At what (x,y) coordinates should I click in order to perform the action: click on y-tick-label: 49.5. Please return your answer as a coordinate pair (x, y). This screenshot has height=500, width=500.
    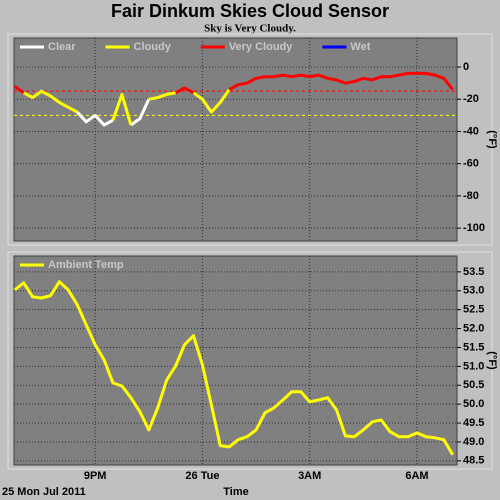
    Looking at the image, I should click on (473, 423).